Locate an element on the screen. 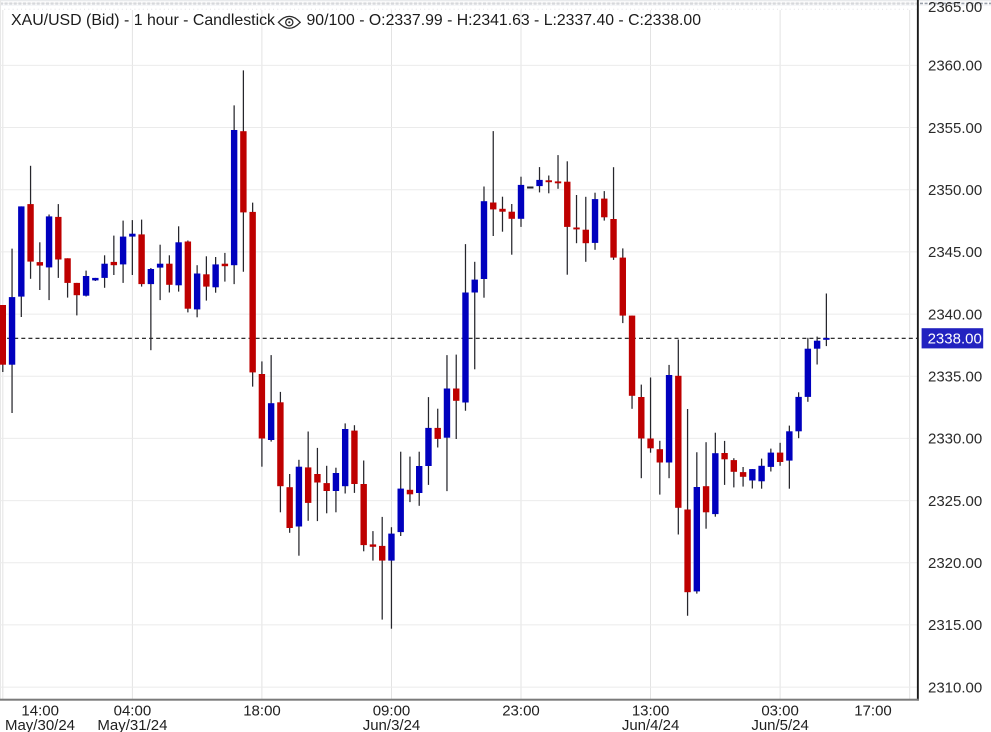  svg-text: Jun/3/24 is located at coordinates (392, 724).